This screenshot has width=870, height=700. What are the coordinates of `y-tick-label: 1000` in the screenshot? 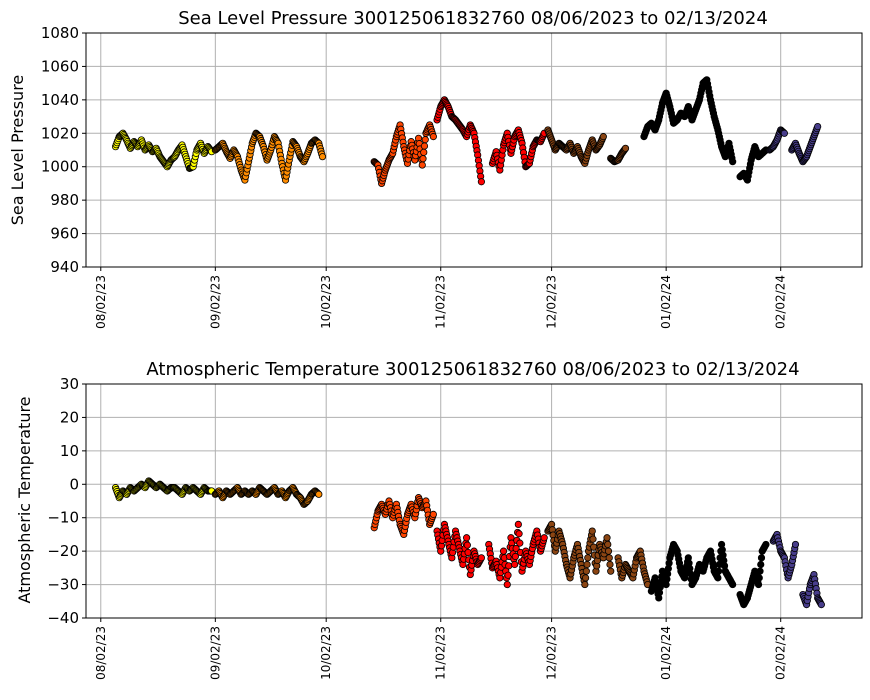 It's located at (60, 167).